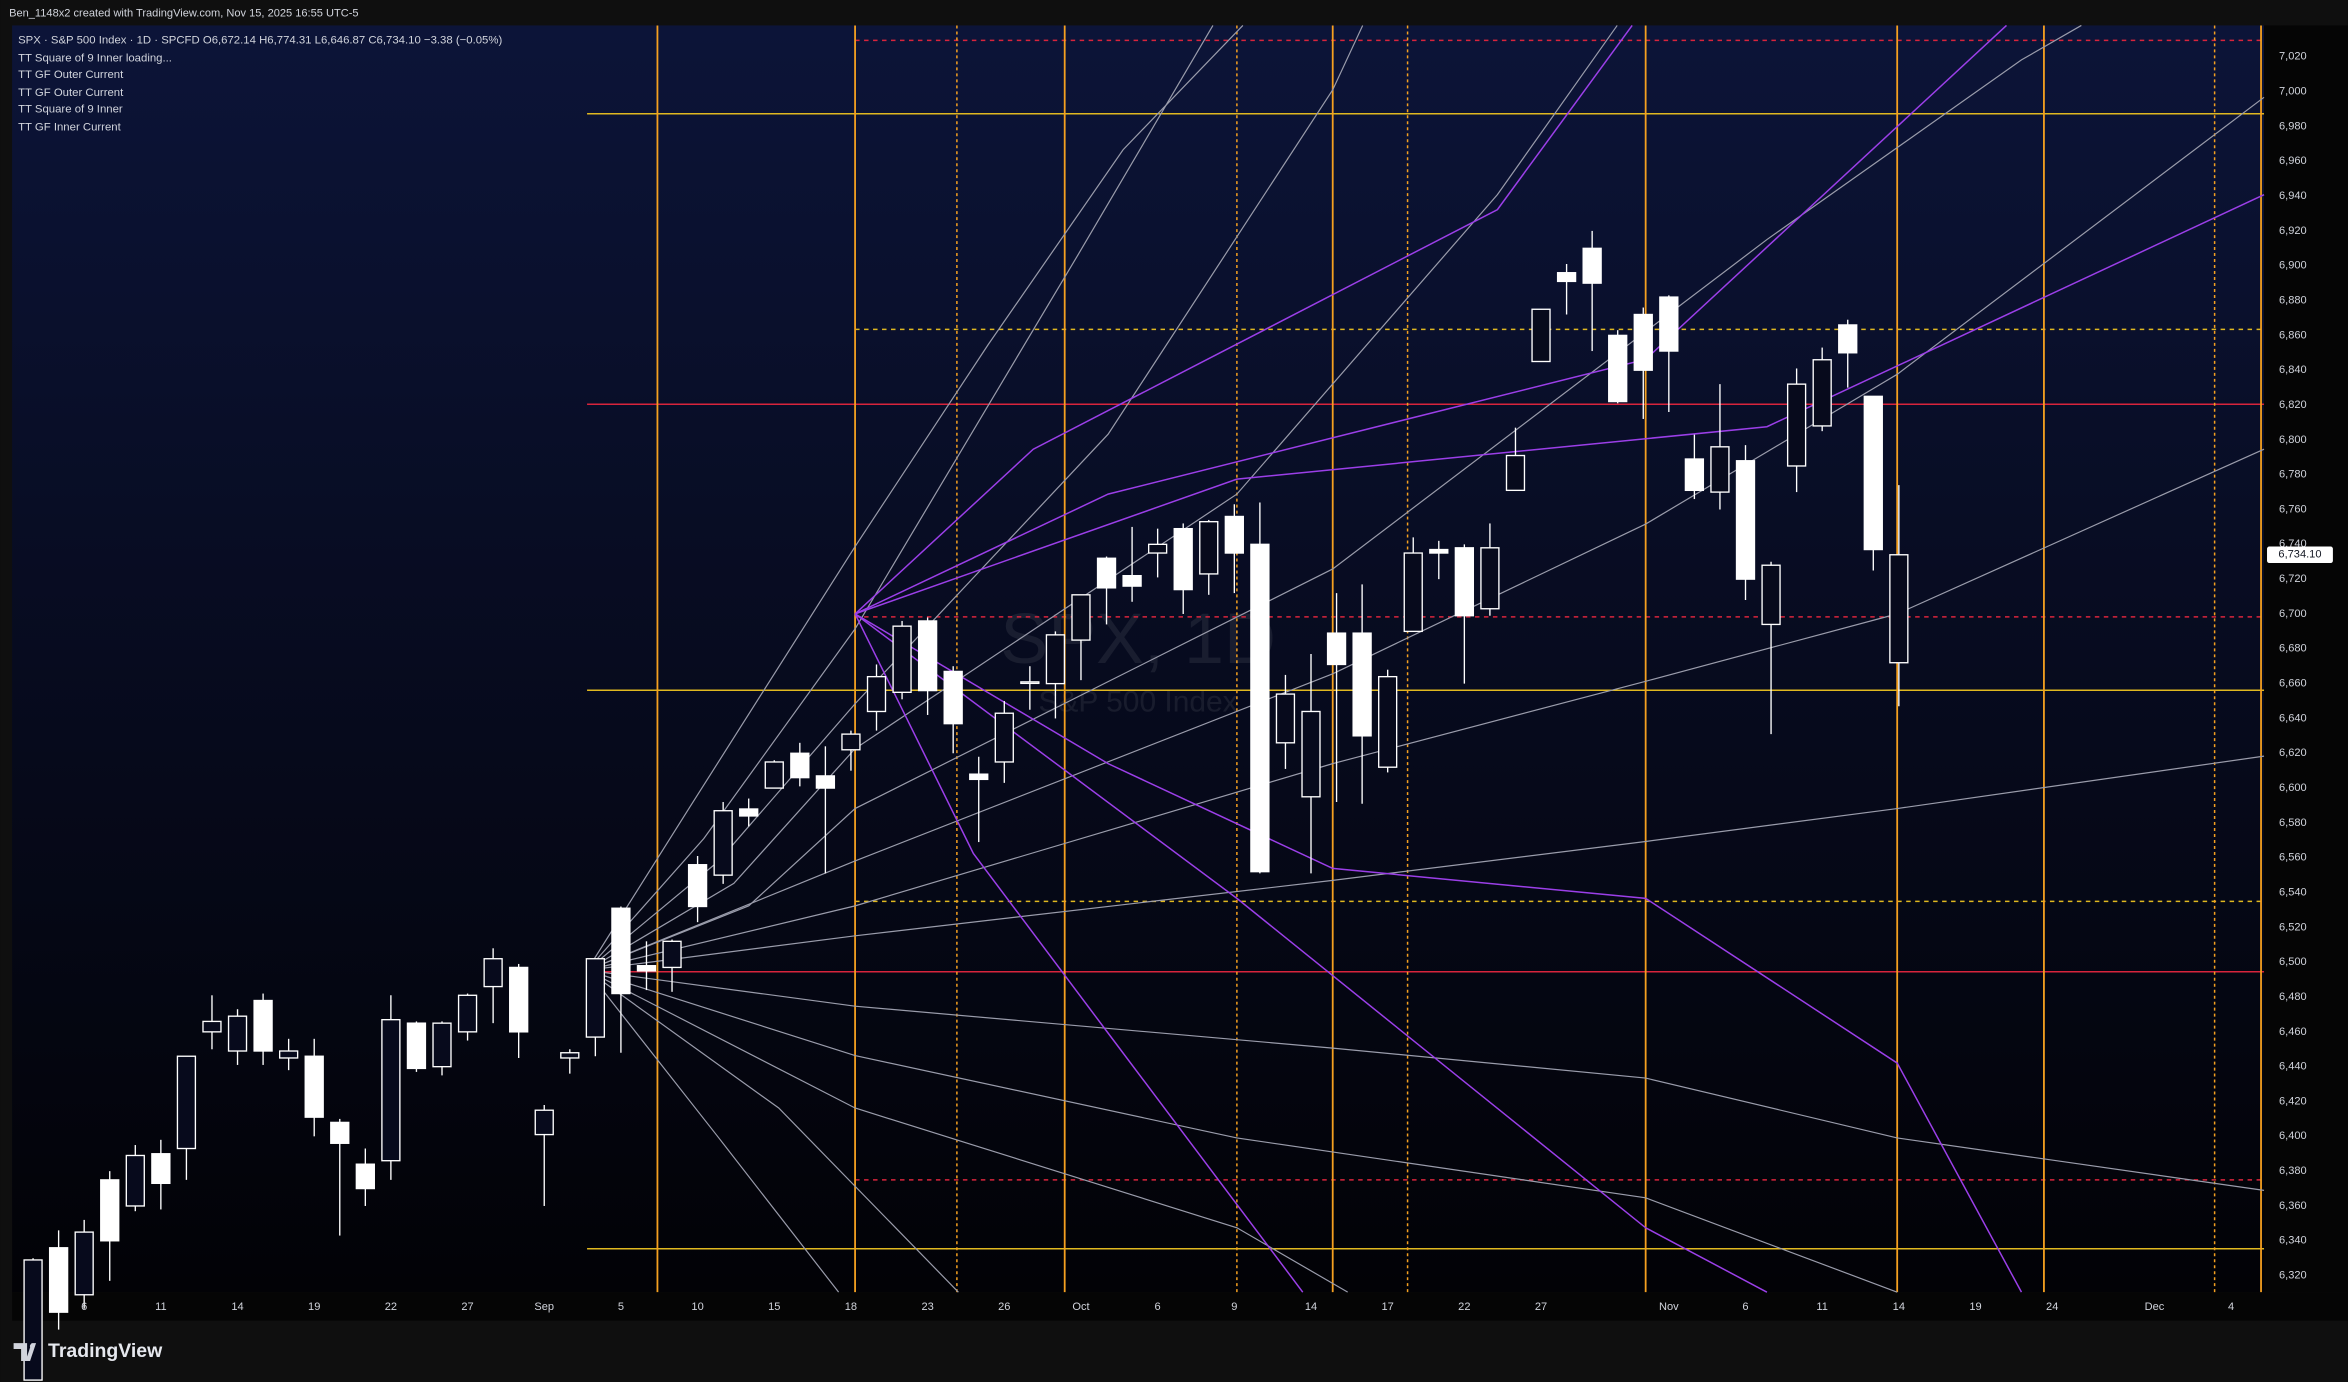  Describe the element at coordinates (2293, 57) in the screenshot. I see `y-tick-label: 7,020` at that location.